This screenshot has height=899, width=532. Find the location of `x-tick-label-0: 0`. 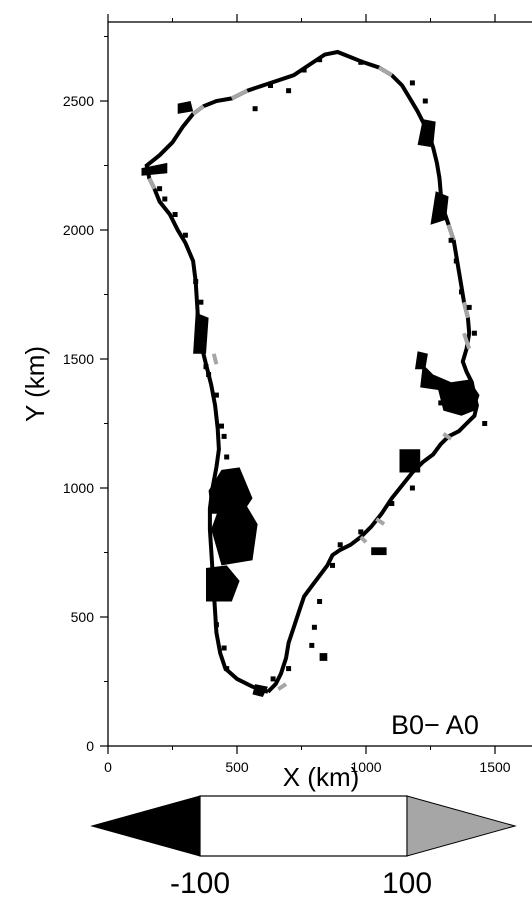

x-tick-label-0: 0 is located at coordinates (108, 767).